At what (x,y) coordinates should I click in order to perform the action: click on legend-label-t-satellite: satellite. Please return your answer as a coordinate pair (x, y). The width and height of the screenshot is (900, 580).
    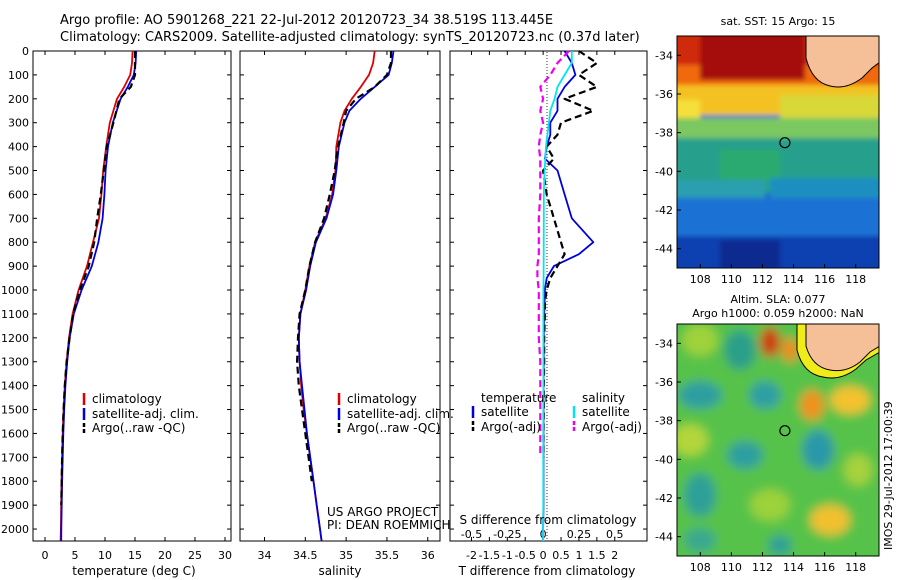
    Looking at the image, I should click on (505, 412).